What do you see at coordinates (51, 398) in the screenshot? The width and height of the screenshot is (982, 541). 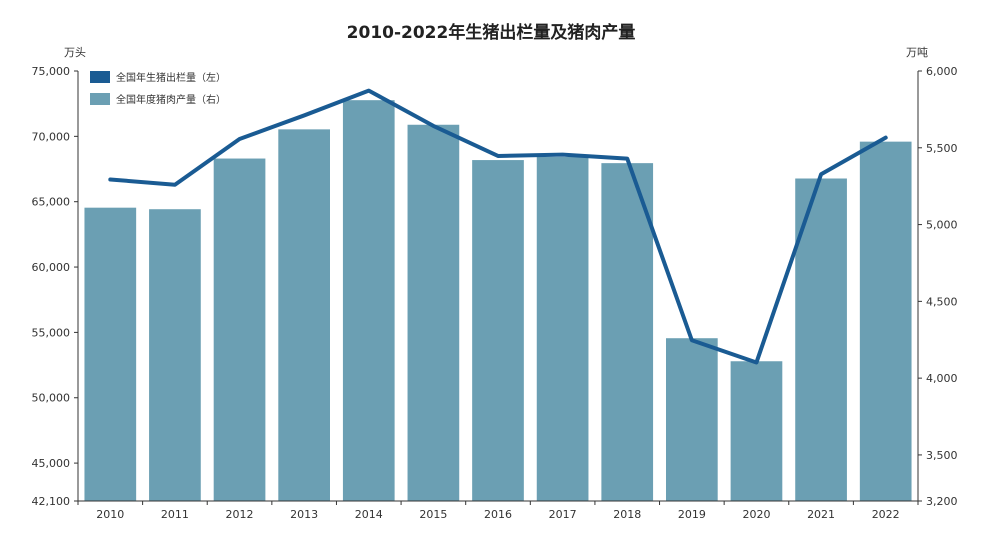 I see `left-axis-tick-label: 50,000` at bounding box center [51, 398].